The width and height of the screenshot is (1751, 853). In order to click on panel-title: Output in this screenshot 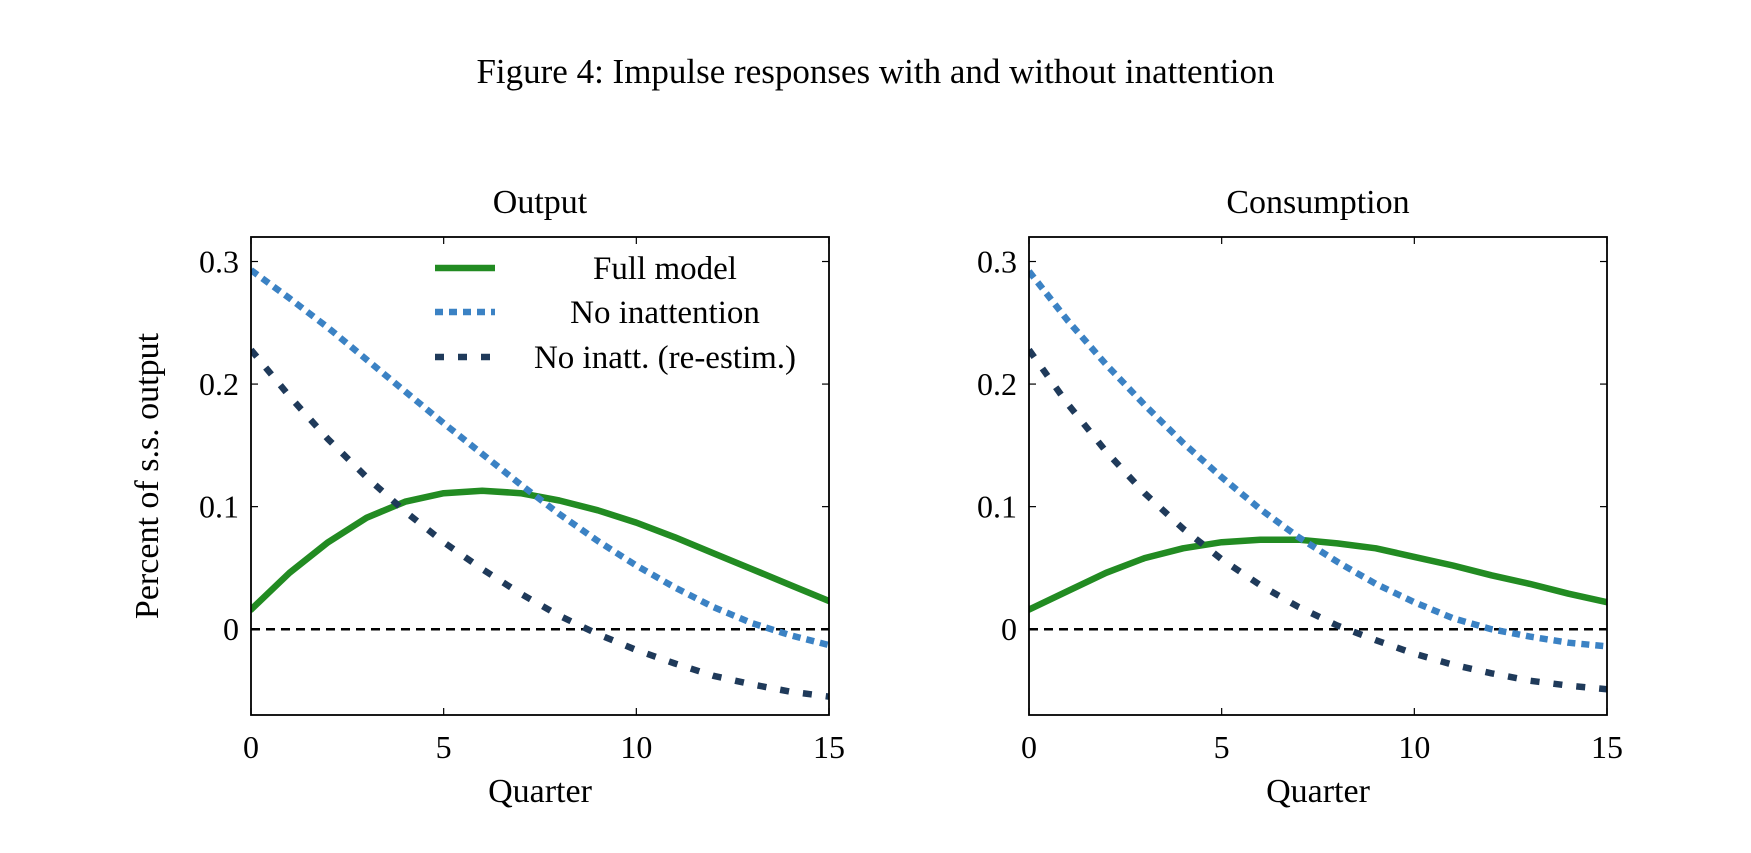, I will do `click(540, 202)`.